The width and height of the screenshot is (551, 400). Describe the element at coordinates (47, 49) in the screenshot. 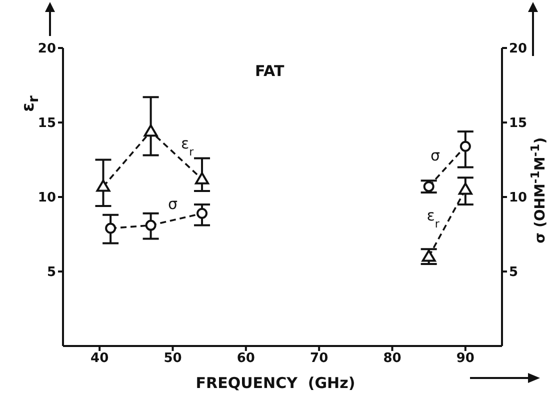

I see `y-tick-label: 20` at that location.